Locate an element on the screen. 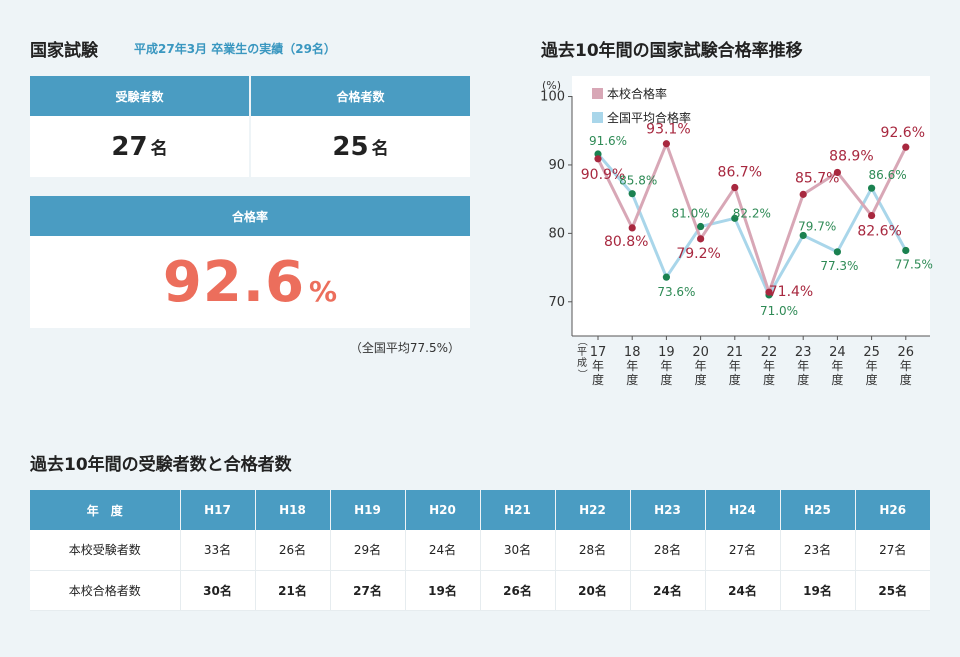 The height and width of the screenshot is (657, 960). examinees-unit: 名 is located at coordinates (159, 149).